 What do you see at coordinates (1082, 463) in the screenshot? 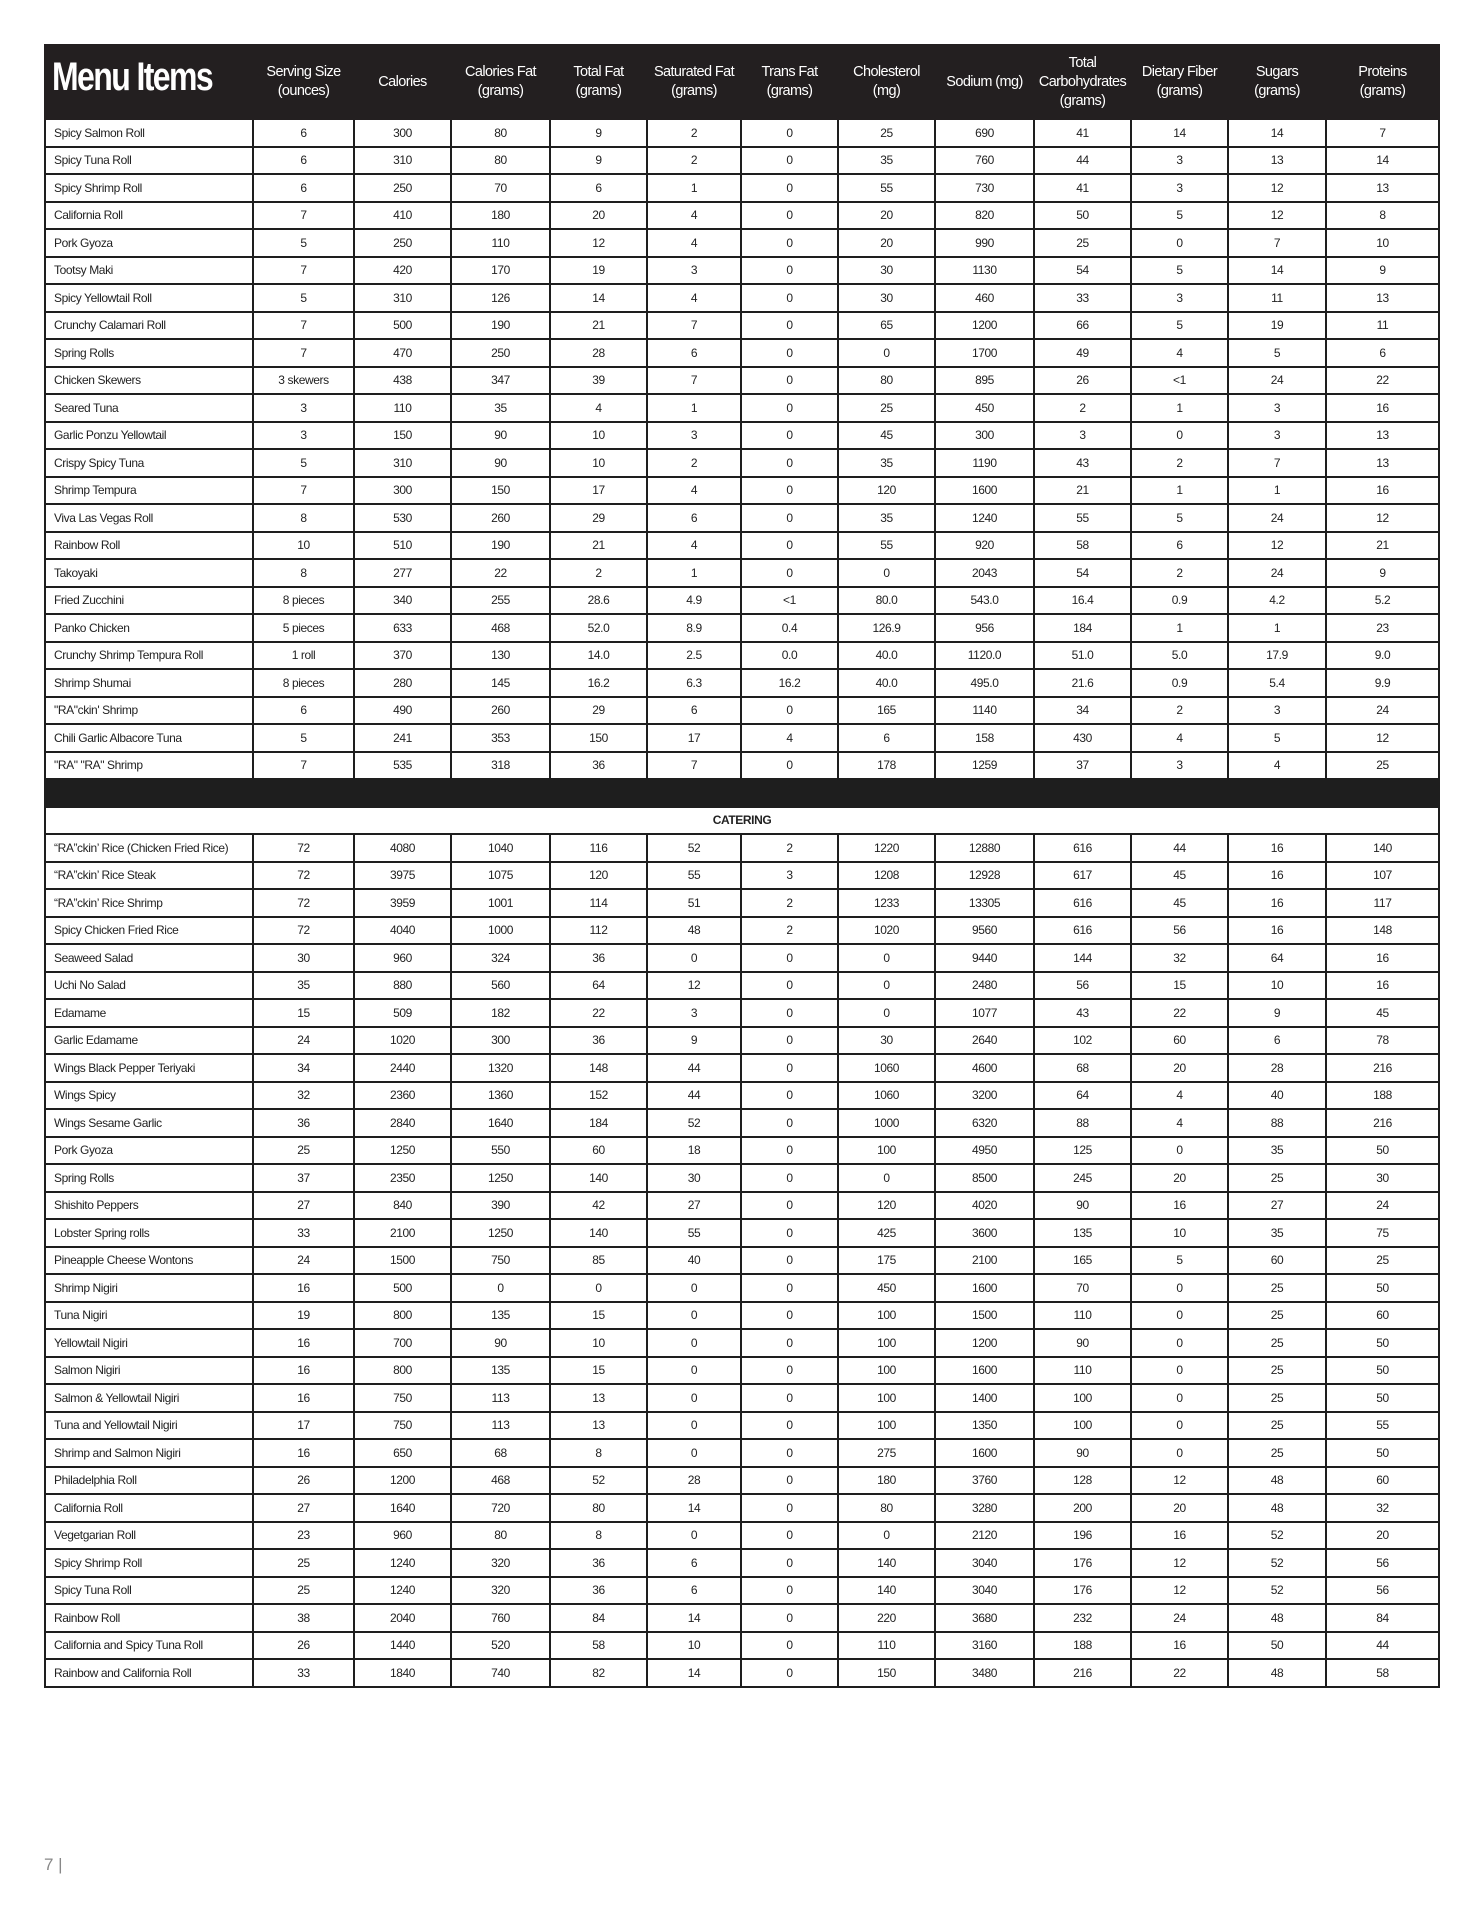
I see `value-cell: 43` at bounding box center [1082, 463].